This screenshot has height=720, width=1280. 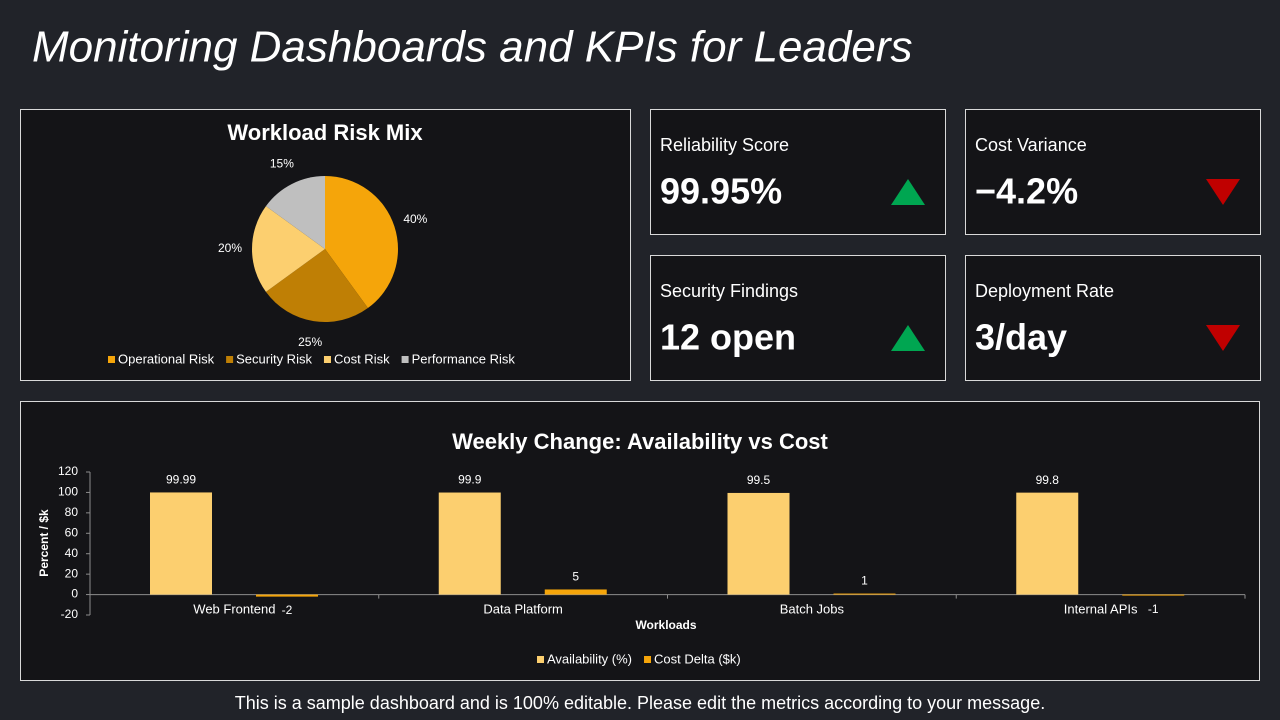 What do you see at coordinates (464, 358) in the screenshot?
I see `legend-label: Performance Risk` at bounding box center [464, 358].